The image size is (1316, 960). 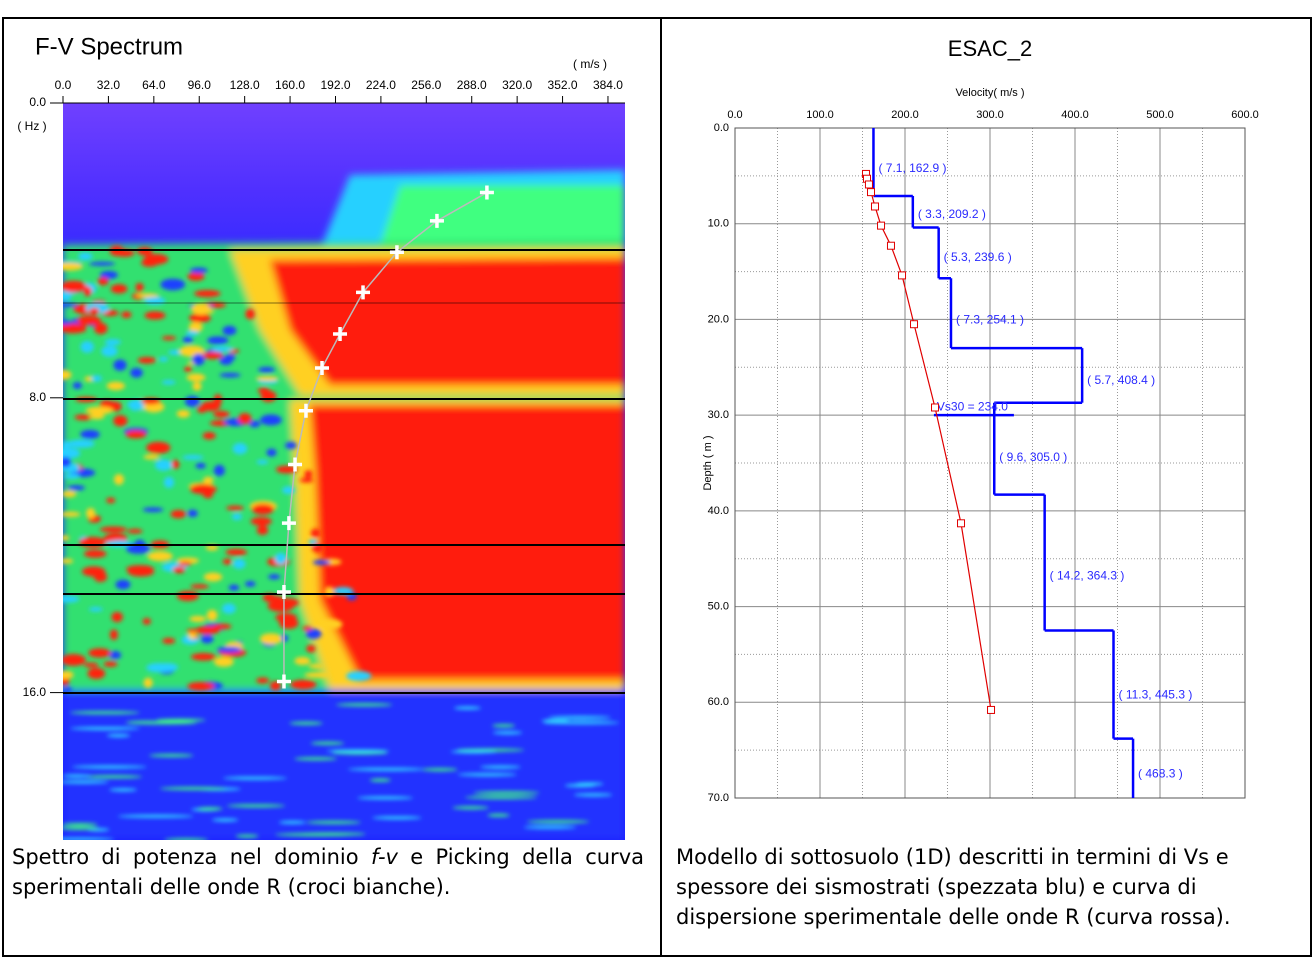 What do you see at coordinates (109, 46) in the screenshot?
I see `spectrum-title: F-V Spectrum` at bounding box center [109, 46].